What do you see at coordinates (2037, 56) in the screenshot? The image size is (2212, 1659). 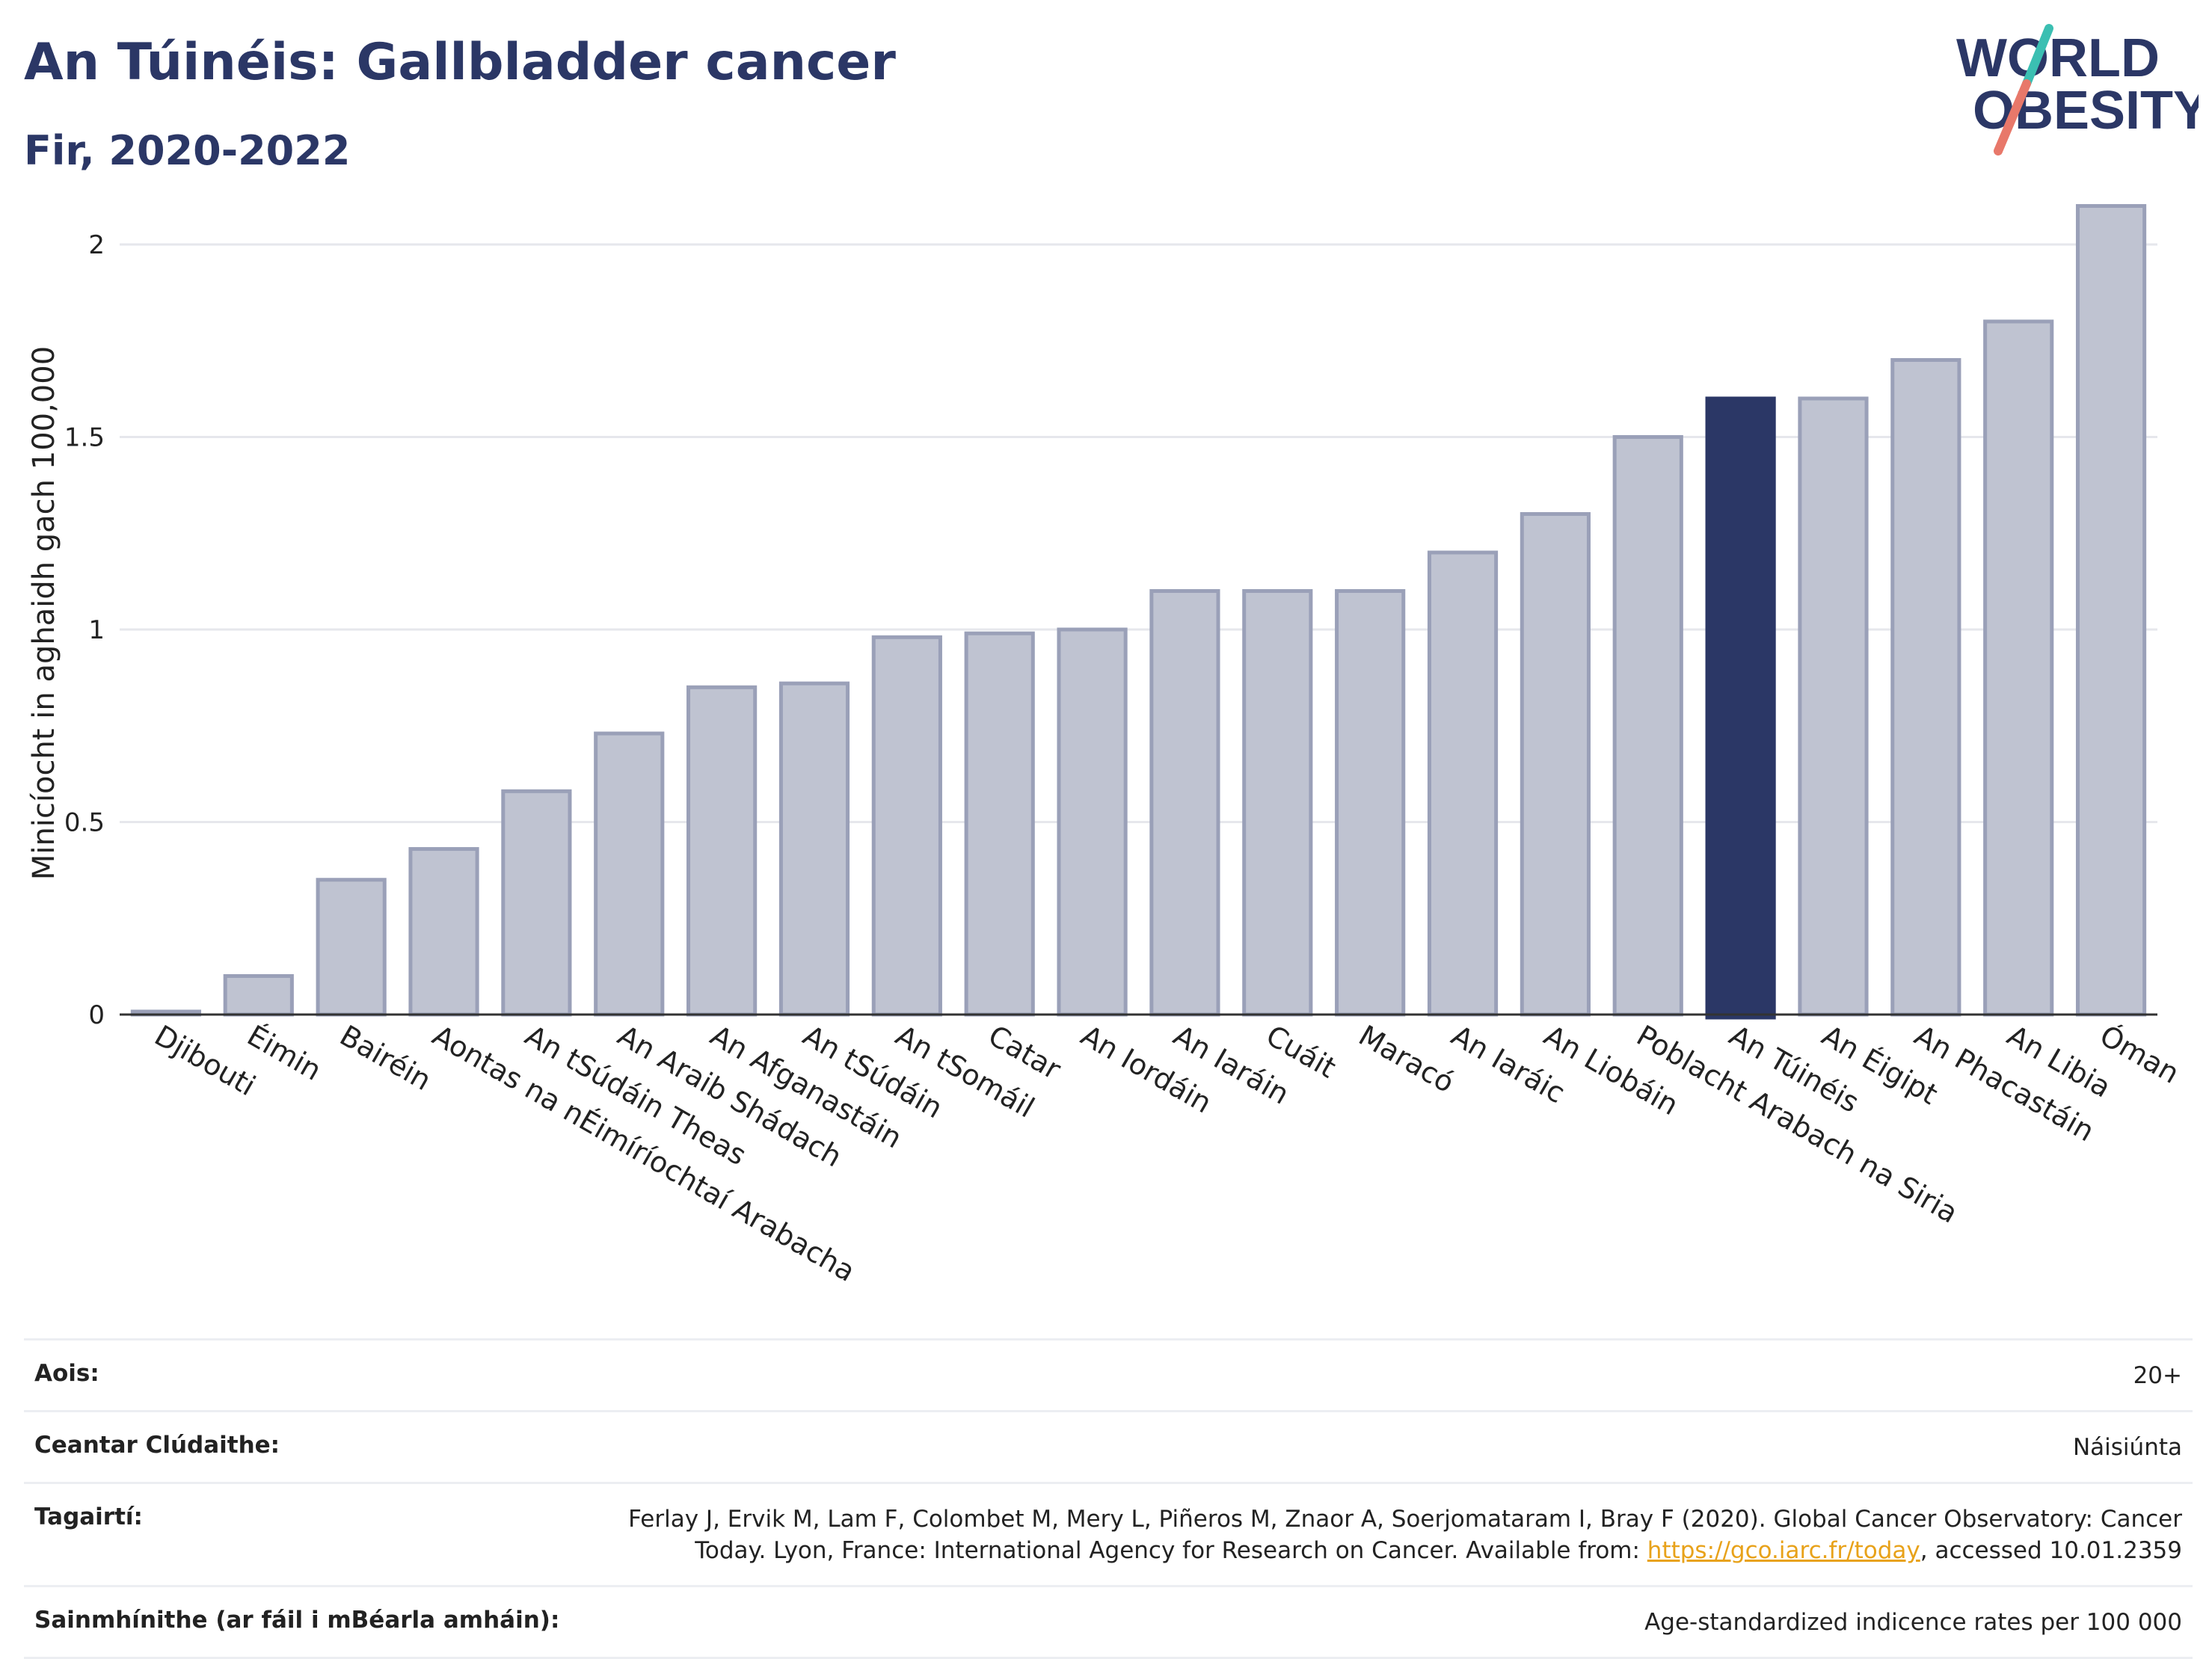 I see `logo-slash-teal` at bounding box center [2037, 56].